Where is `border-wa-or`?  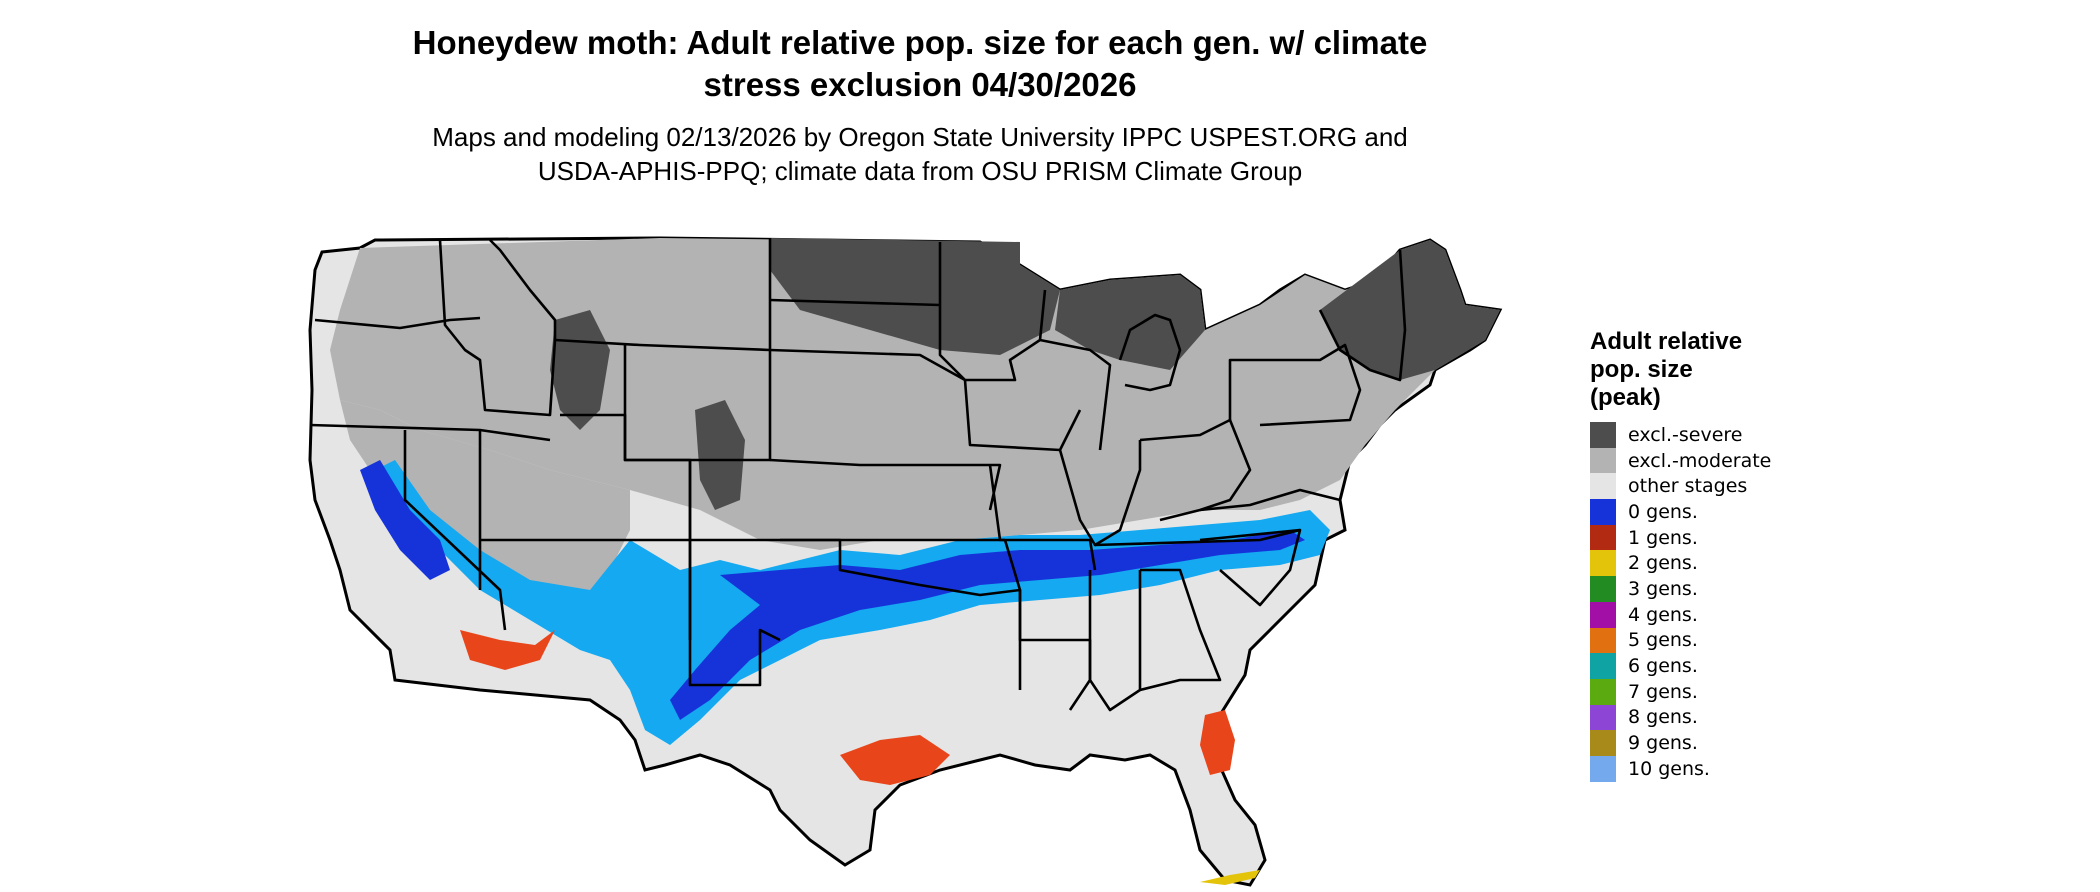 border-wa-or is located at coordinates (397, 323).